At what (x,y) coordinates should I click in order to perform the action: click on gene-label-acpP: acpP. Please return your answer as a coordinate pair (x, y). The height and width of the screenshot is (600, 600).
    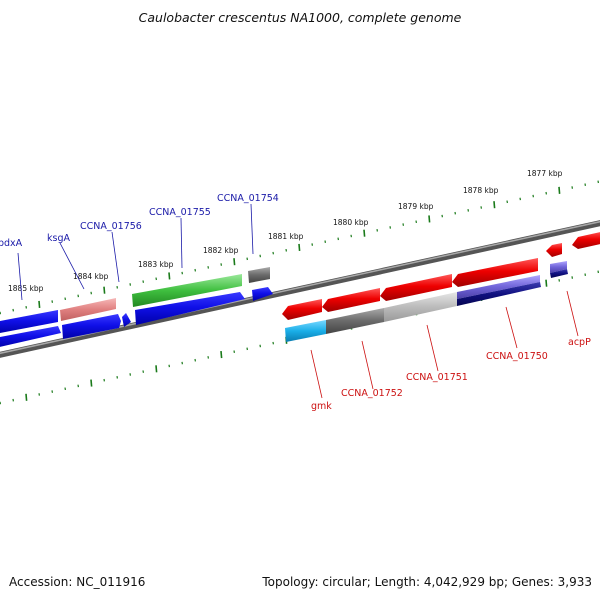
    Looking at the image, I should click on (579, 342).